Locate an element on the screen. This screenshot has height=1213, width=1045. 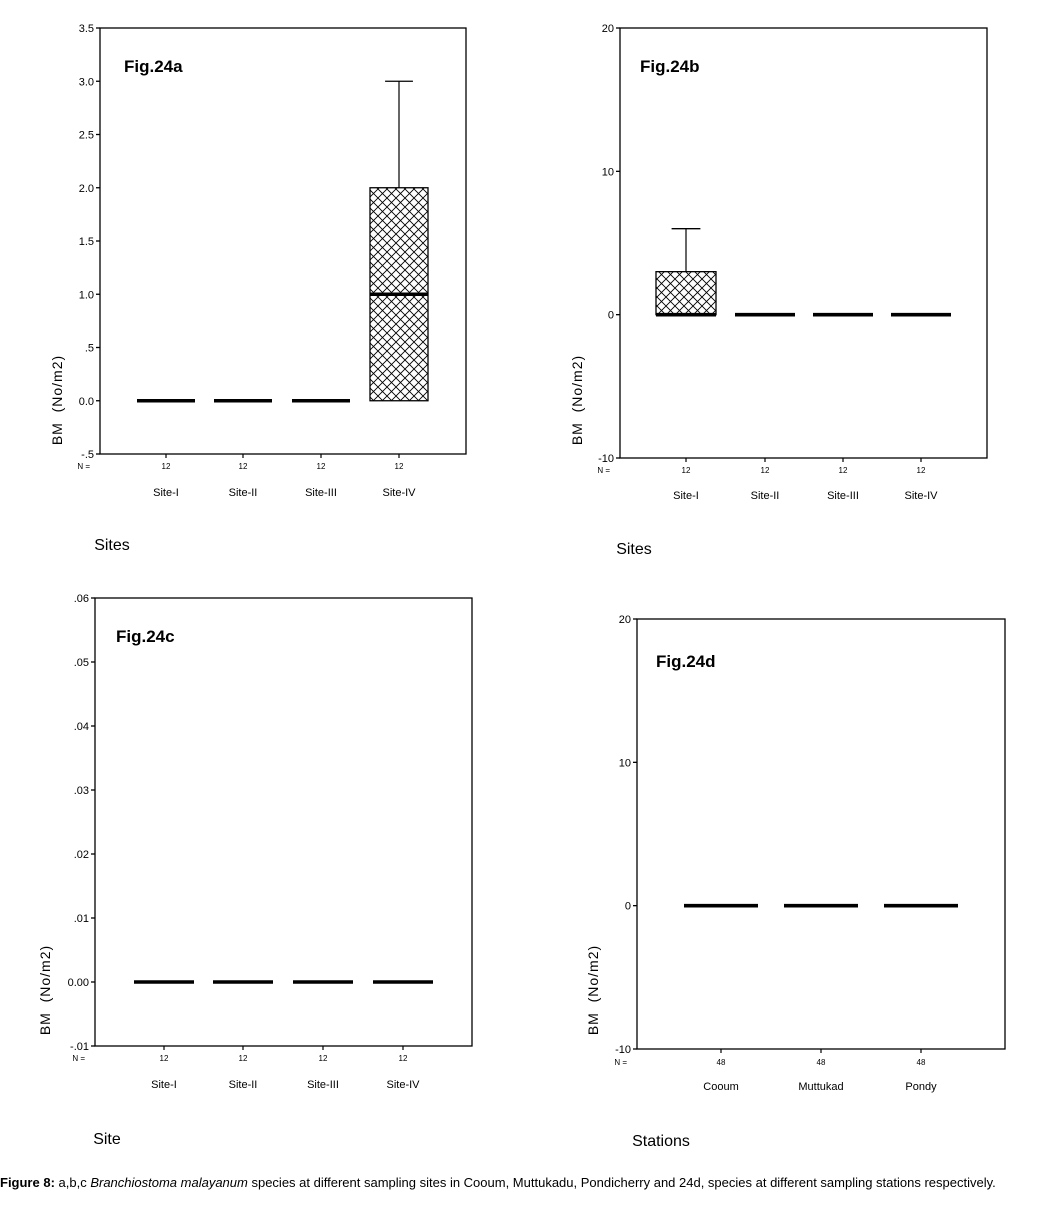
boxplot-site-i is located at coordinates (686, 272).